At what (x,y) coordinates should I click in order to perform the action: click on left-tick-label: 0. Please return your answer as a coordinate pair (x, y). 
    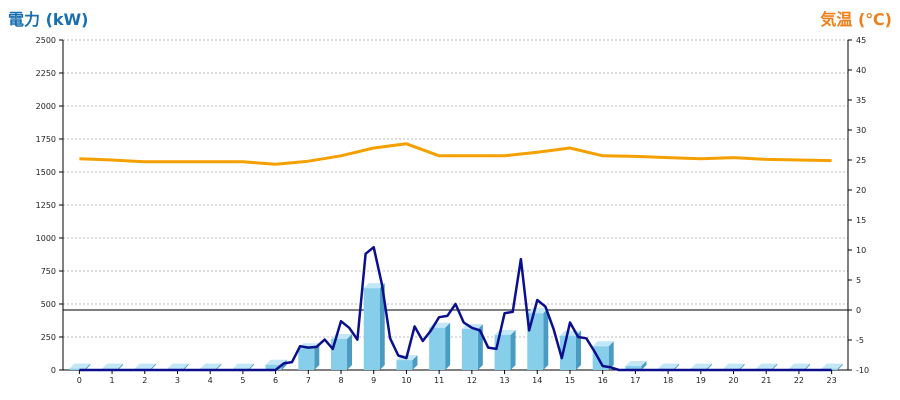
    Looking at the image, I should click on (53, 370).